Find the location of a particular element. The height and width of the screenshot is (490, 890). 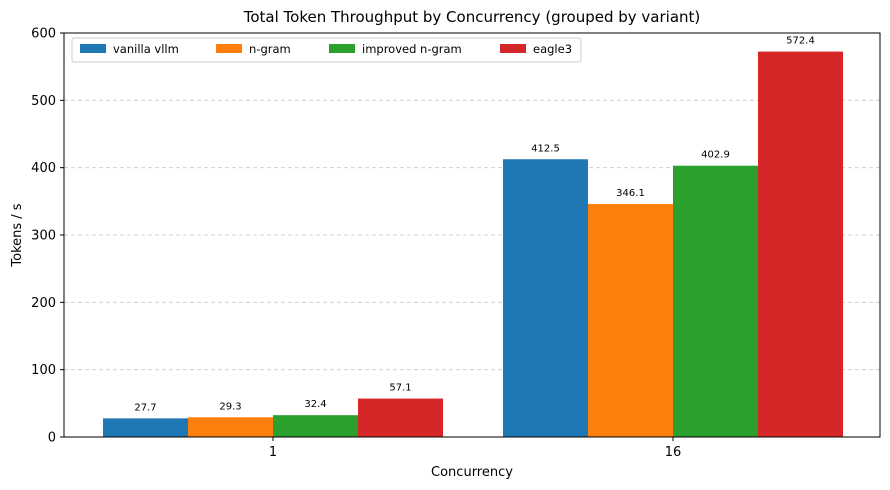

x-axis-ticks: 1 16 is located at coordinates (475, 448).